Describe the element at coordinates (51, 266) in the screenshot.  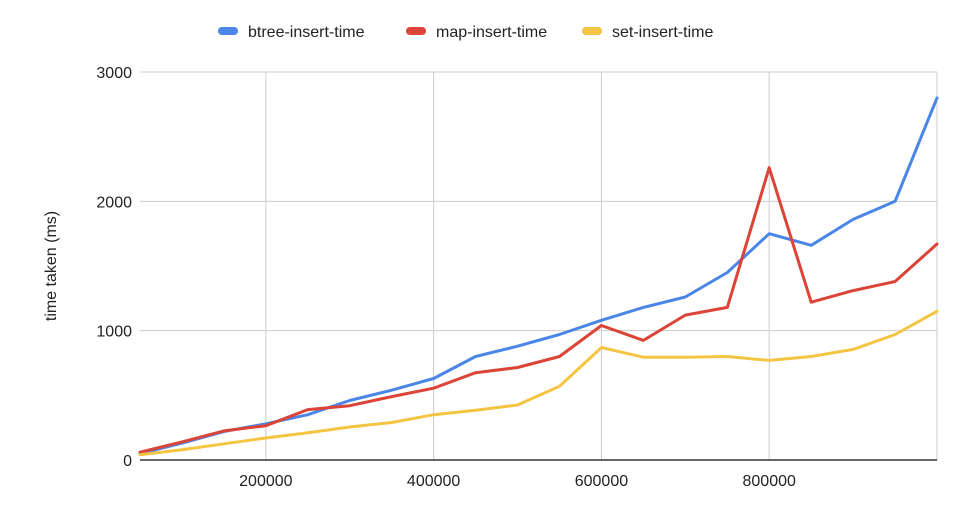
I see `y-axis-label: time taken (ms)` at that location.